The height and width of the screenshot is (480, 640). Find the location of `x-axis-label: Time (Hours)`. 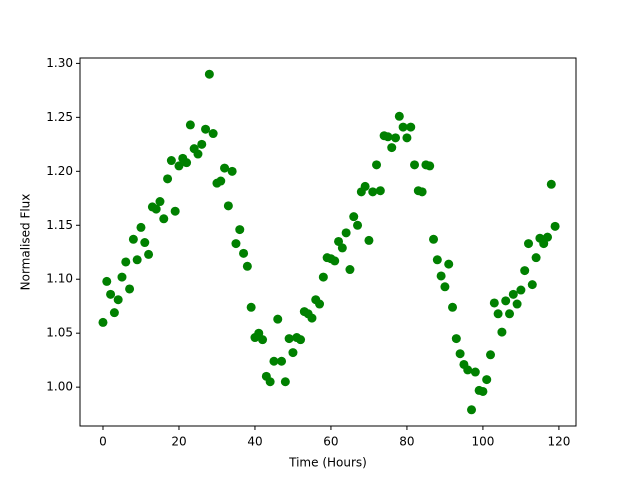

x-axis-label: Time (Hours) is located at coordinates (327, 463).